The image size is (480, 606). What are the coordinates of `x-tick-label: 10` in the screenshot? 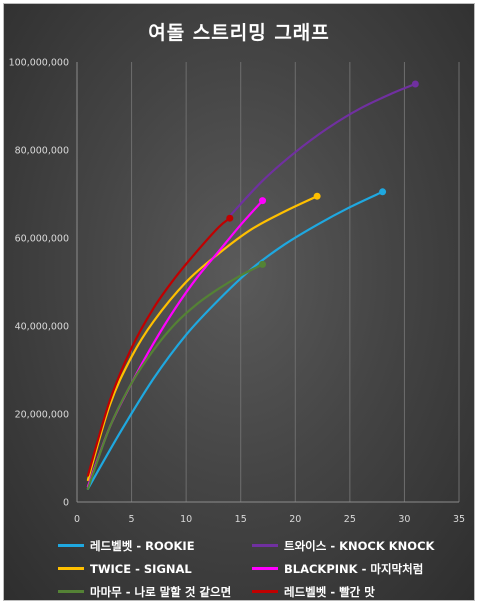 It's located at (186, 519).